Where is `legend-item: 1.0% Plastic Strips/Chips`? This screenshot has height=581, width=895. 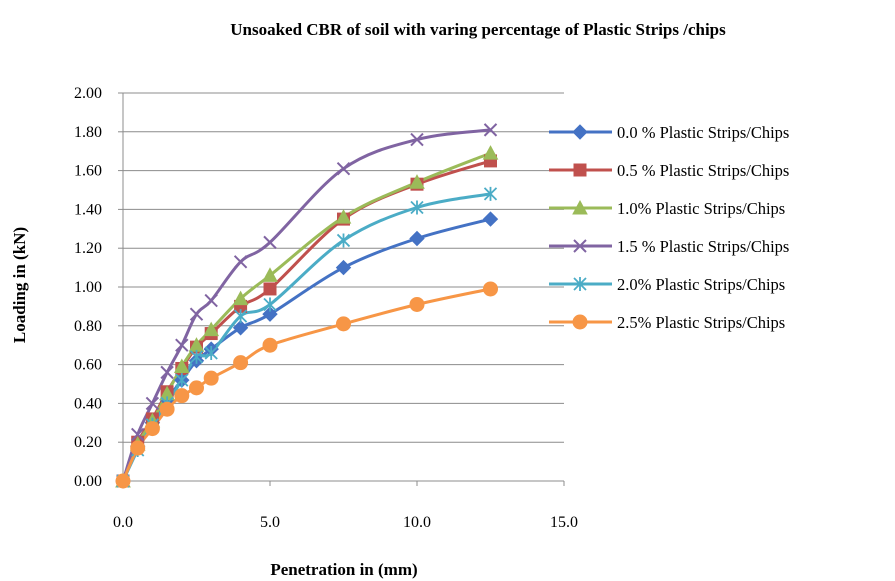 legend-item: 1.0% Plastic Strips/Chips is located at coordinates (667, 208).